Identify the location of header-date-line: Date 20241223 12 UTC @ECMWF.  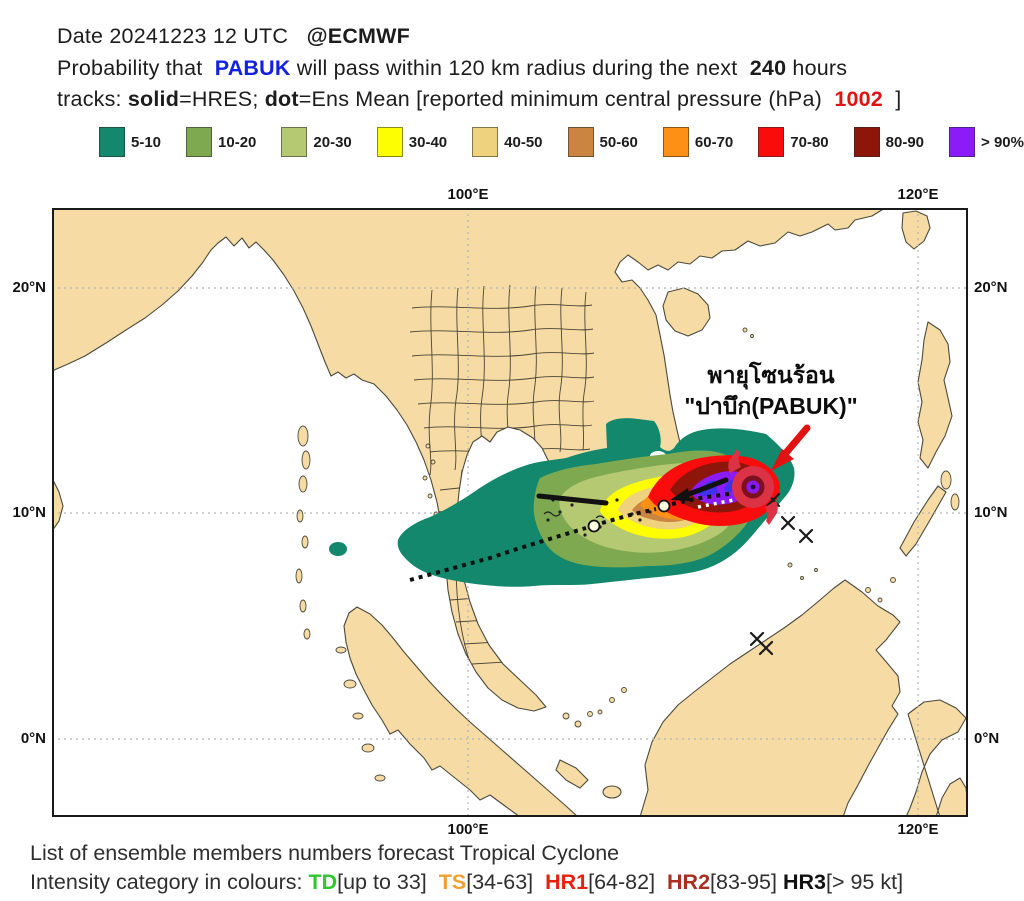
(233, 36).